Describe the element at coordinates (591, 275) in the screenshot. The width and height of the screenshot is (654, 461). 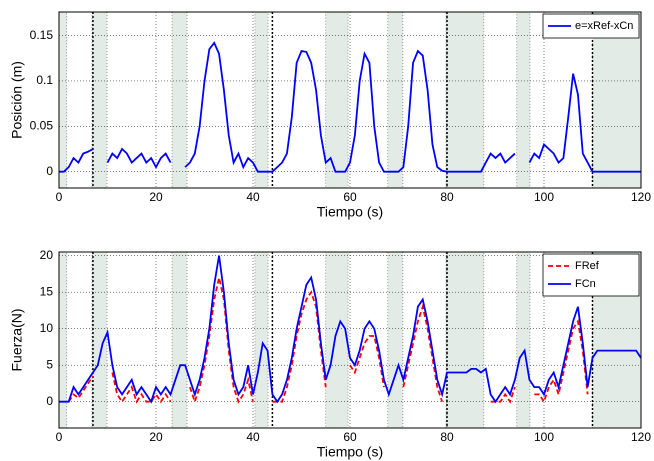
I see `legend-box` at that location.